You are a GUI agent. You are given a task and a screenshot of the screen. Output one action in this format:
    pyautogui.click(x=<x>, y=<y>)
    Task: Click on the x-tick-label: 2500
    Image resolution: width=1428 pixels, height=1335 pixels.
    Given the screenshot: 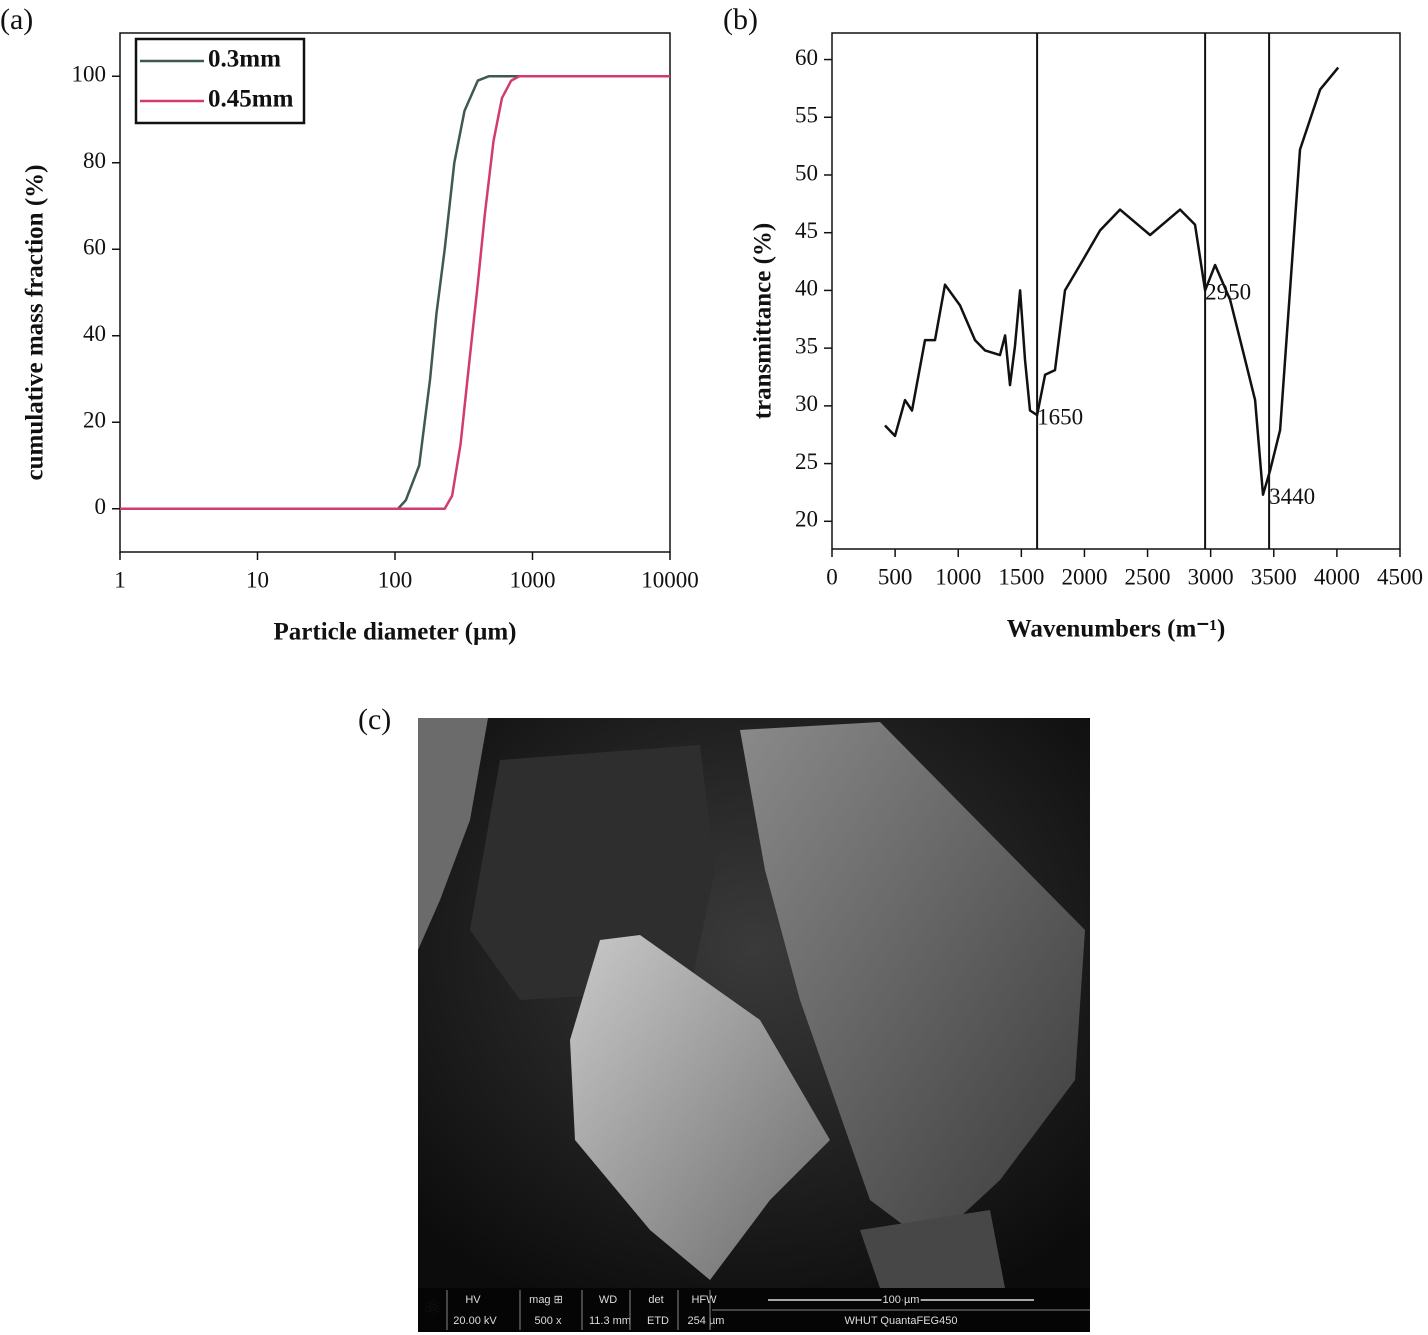 What is the action you would take?
    pyautogui.click(x=1148, y=576)
    